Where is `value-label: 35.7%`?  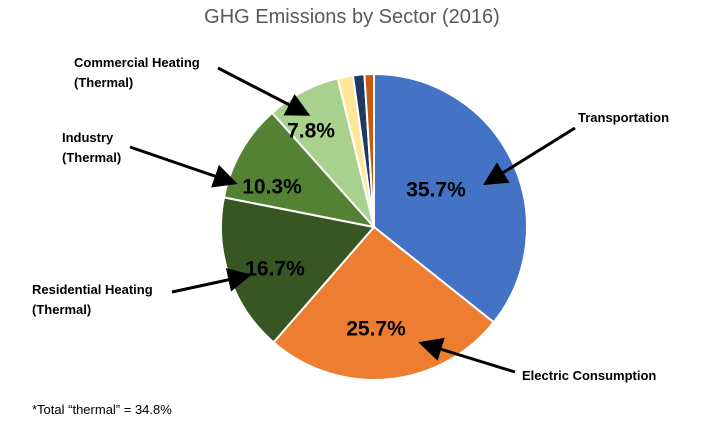 value-label: 35.7% is located at coordinates (436, 190).